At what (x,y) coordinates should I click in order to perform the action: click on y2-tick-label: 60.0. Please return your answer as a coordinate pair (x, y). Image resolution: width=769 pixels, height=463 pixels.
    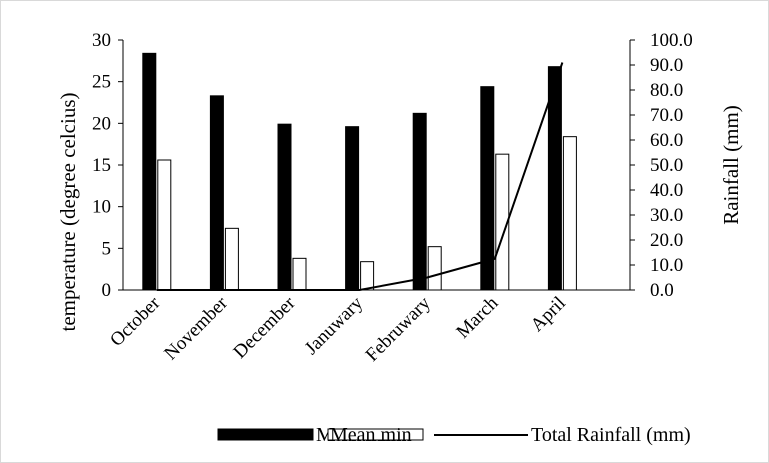
    Looking at the image, I should click on (666, 140).